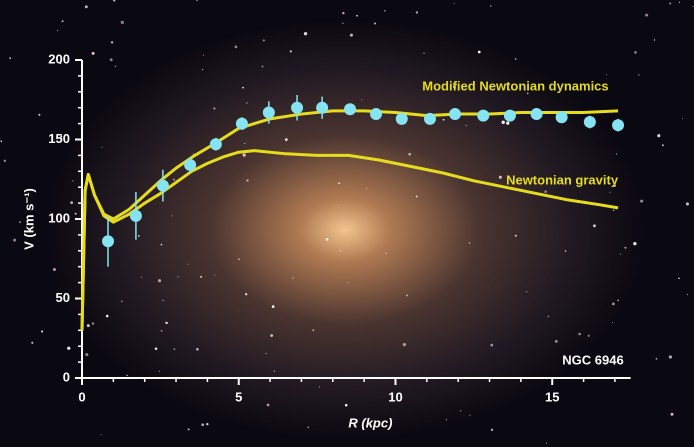  Describe the element at coordinates (515, 85) in the screenshot. I see `curve-label: Modified Newtonian dynamics` at that location.